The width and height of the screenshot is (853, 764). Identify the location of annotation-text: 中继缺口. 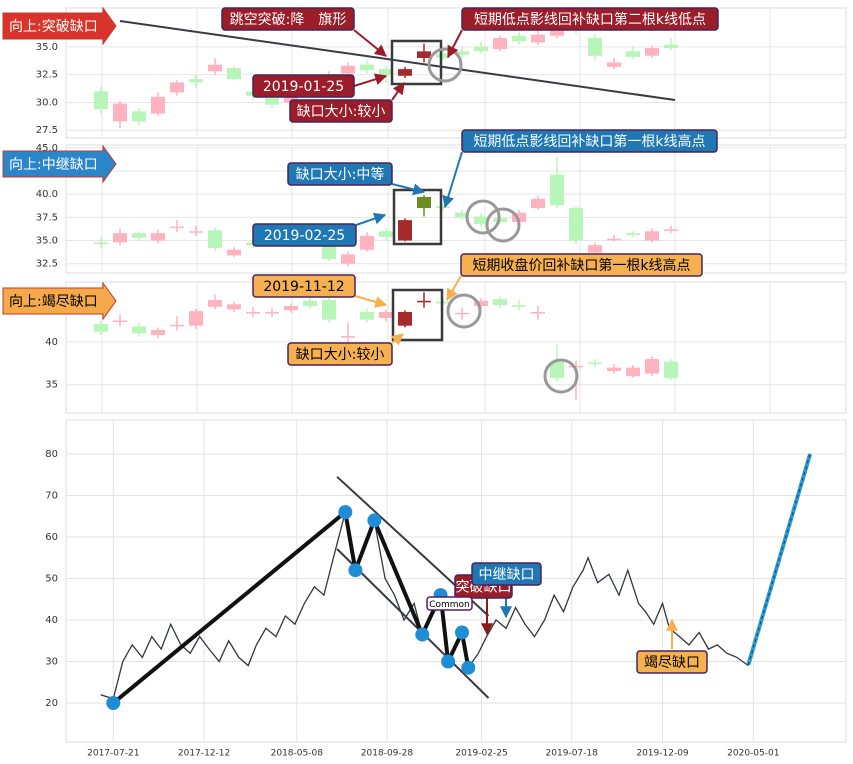
(507, 575).